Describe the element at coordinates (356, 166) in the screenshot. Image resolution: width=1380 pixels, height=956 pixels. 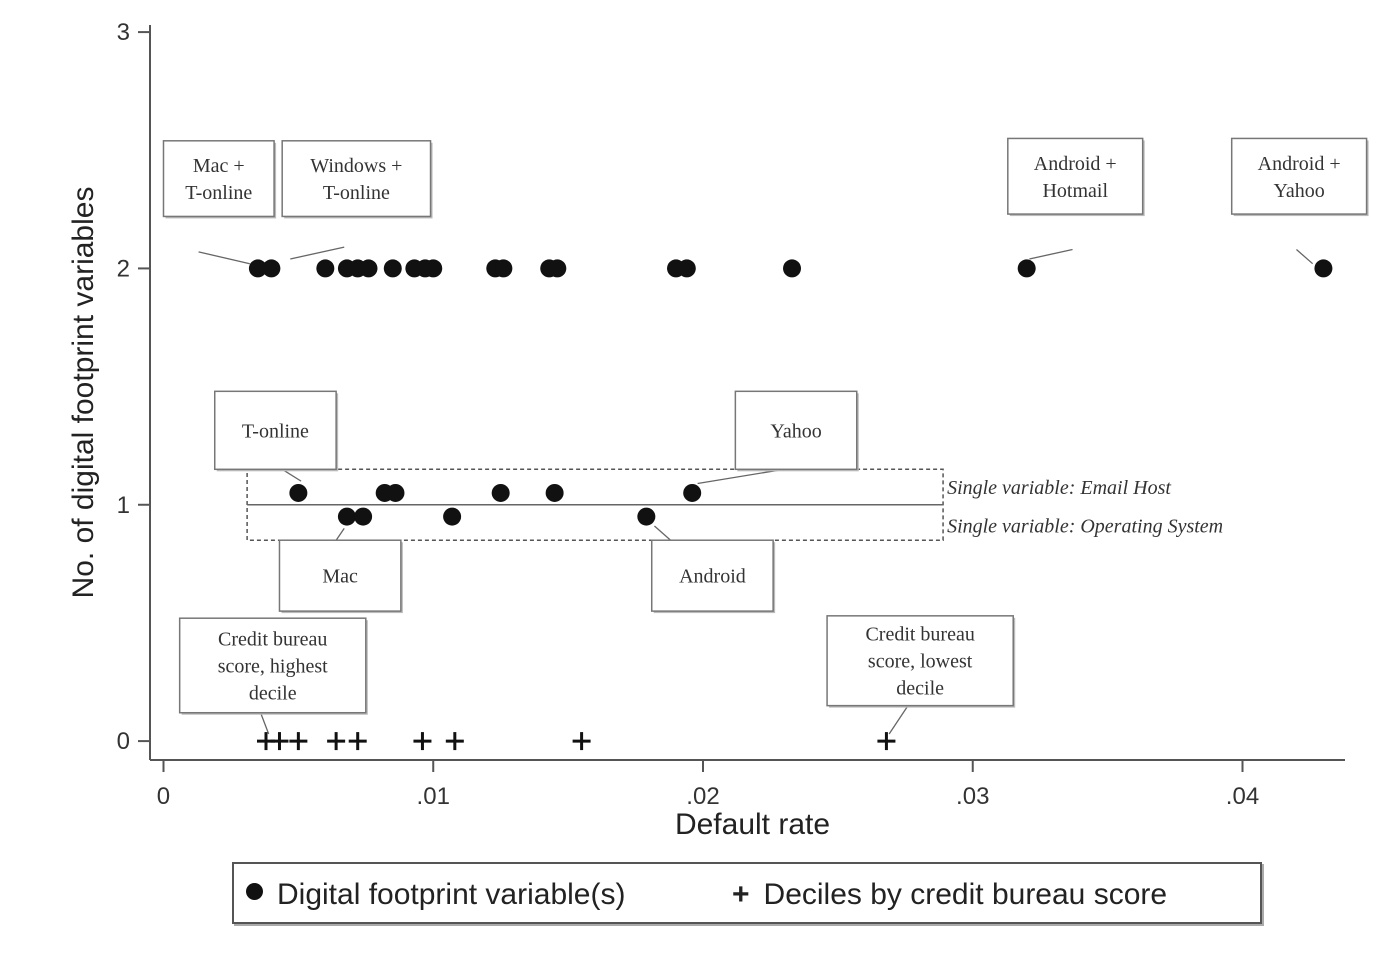
I see `annotation-text: Windows +` at that location.